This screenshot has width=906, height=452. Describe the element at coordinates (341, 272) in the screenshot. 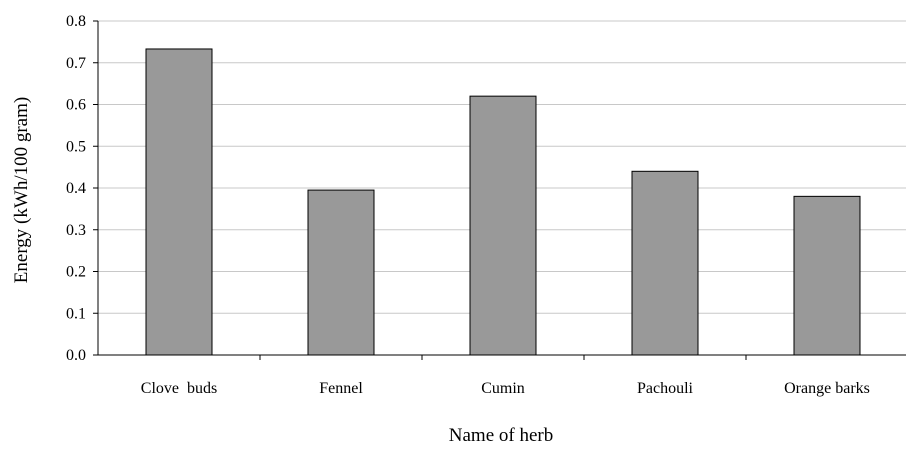

I see `bar-fennel` at that location.